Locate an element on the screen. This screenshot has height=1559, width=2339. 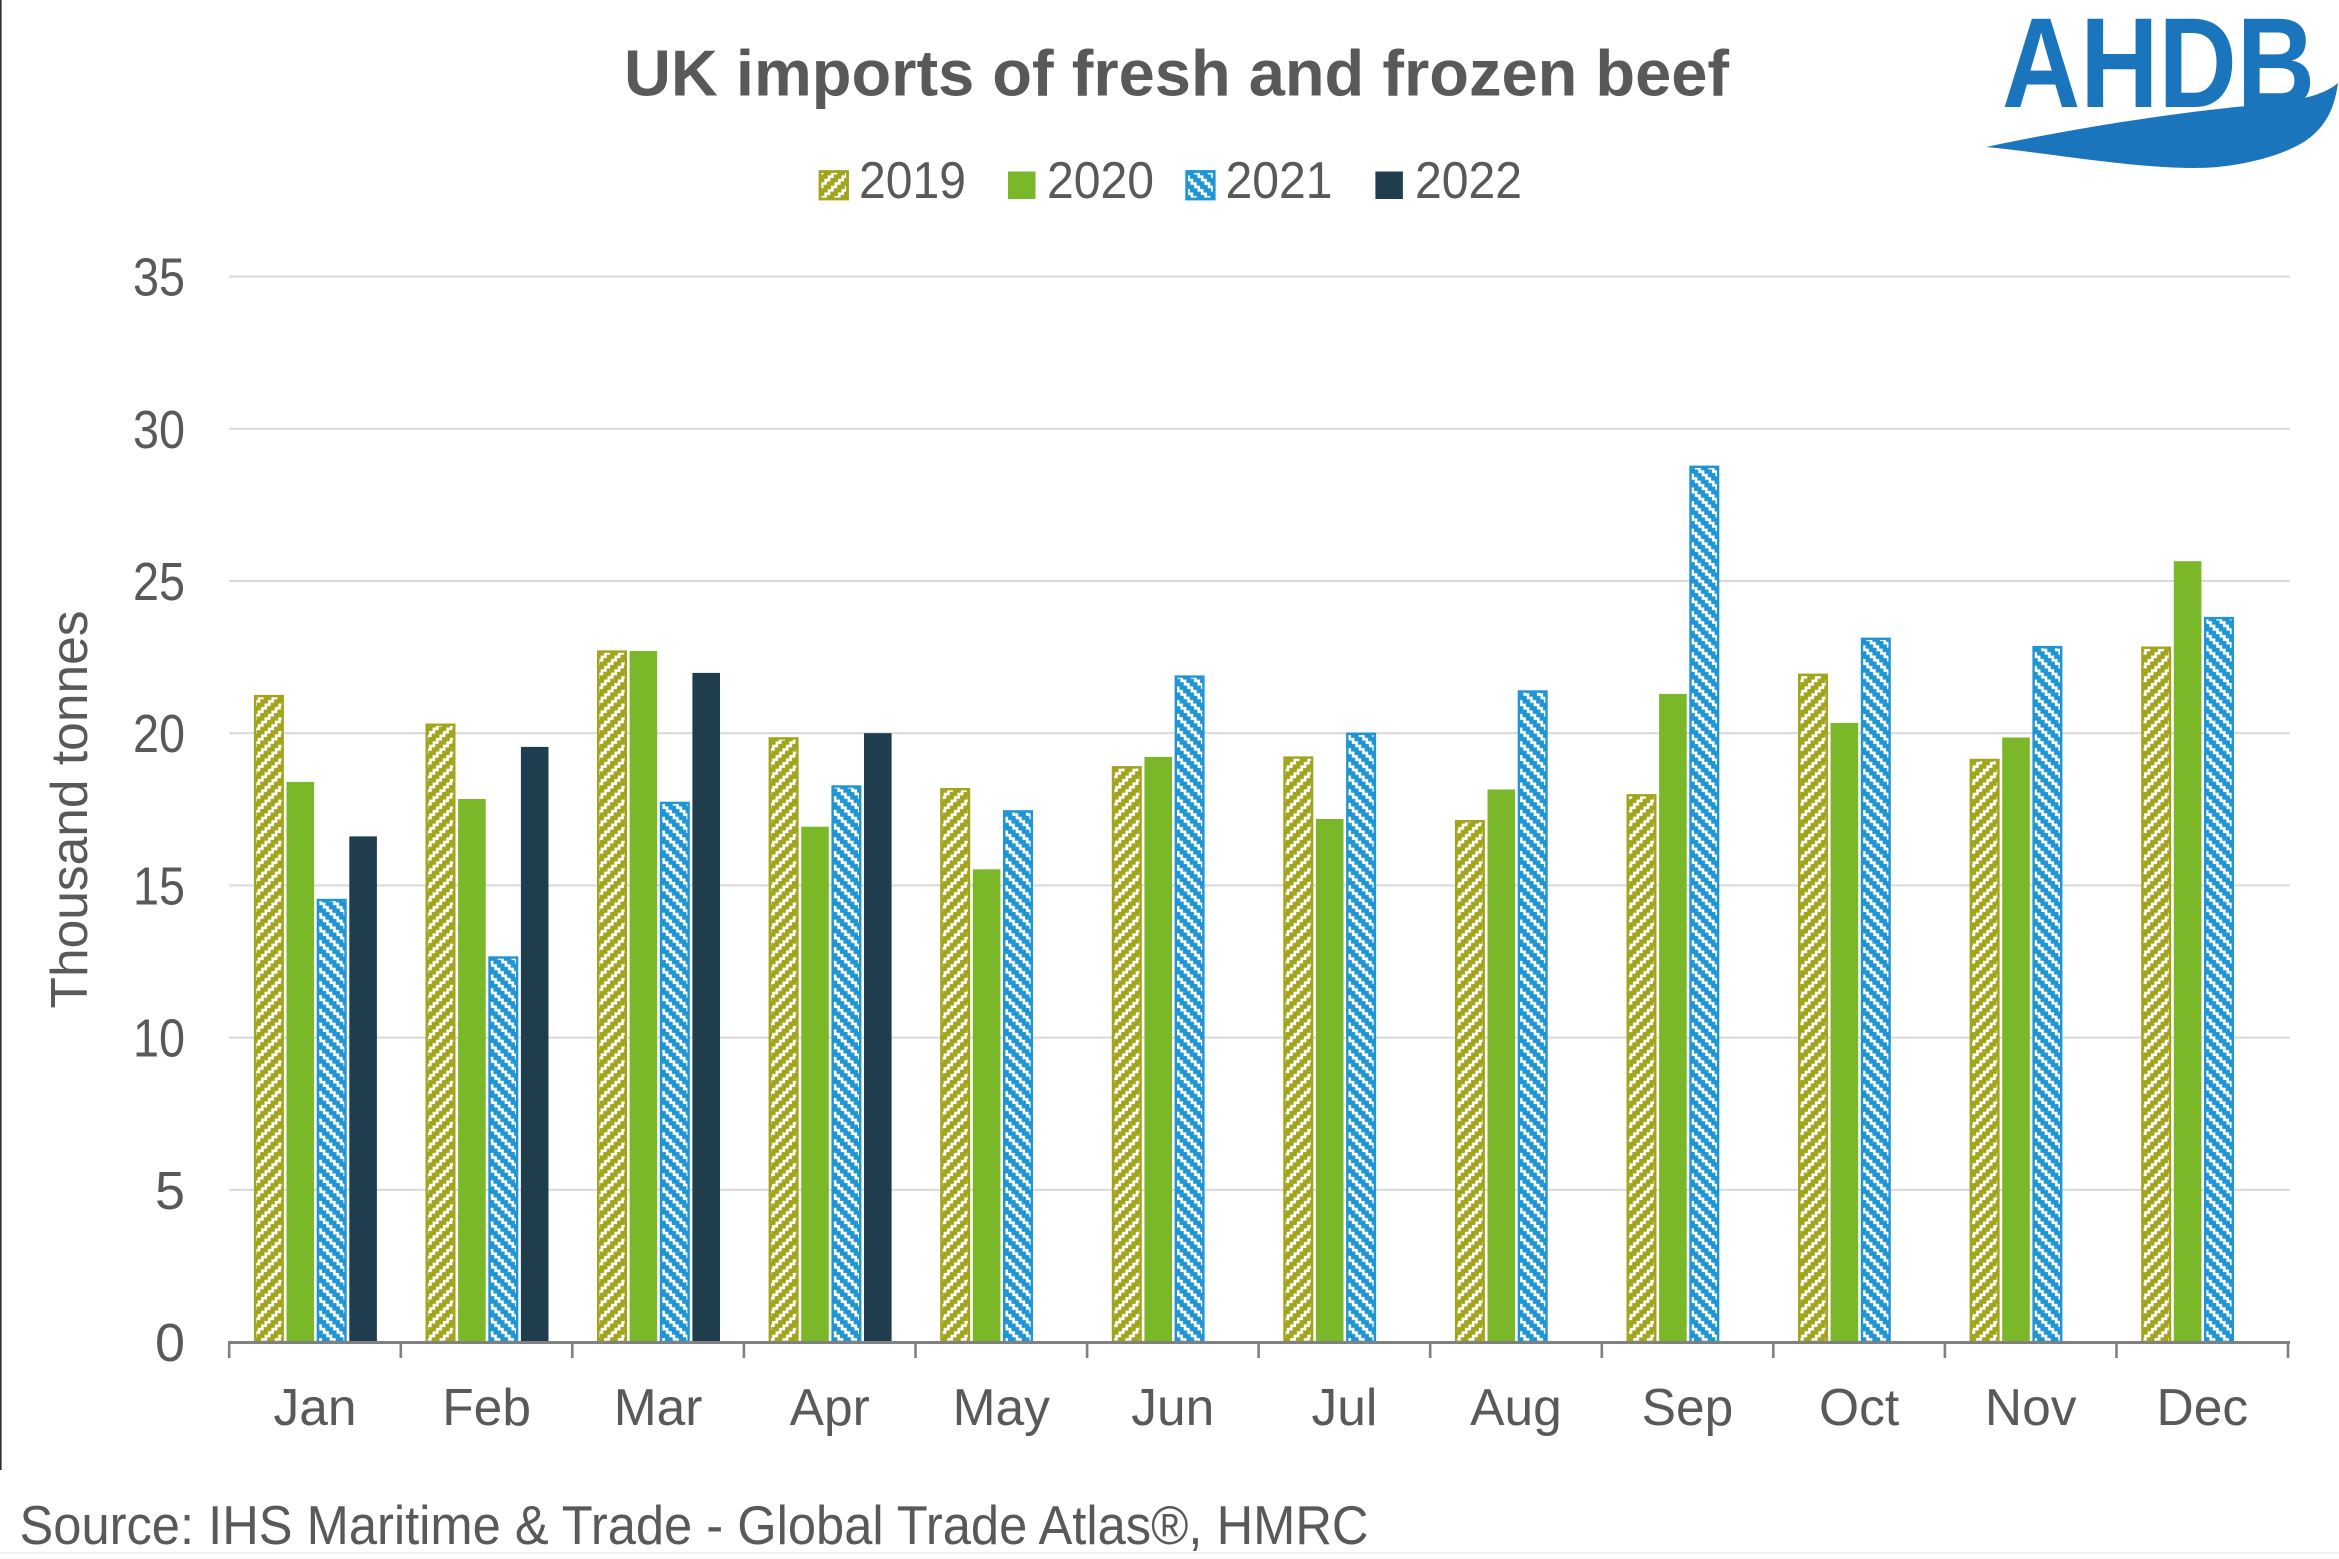
svg-text: Dec is located at coordinates (2203, 1407).